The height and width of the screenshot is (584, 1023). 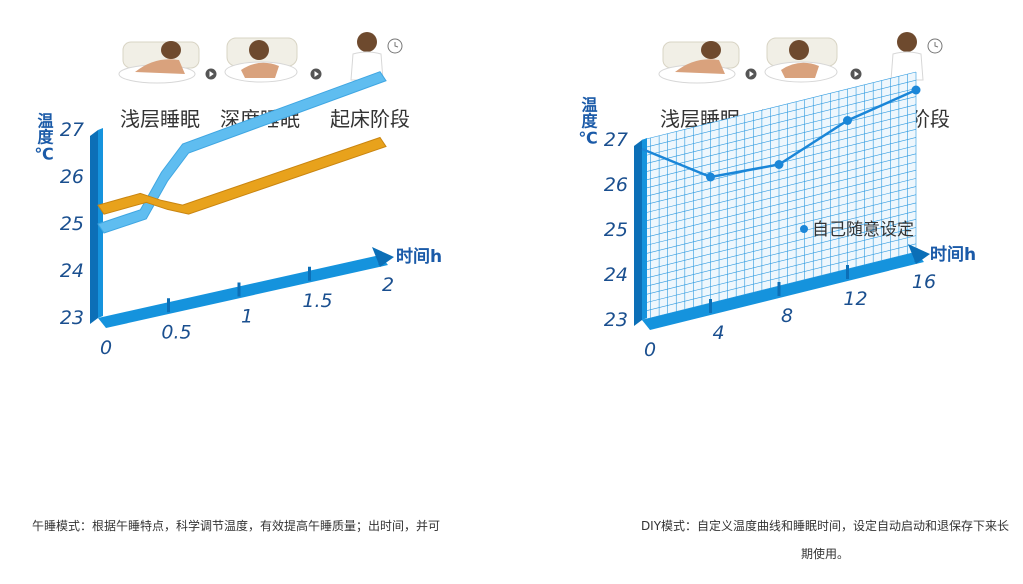 What do you see at coordinates (863, 230) in the screenshot?
I see `annotation-label: 自己随意设定` at bounding box center [863, 230].